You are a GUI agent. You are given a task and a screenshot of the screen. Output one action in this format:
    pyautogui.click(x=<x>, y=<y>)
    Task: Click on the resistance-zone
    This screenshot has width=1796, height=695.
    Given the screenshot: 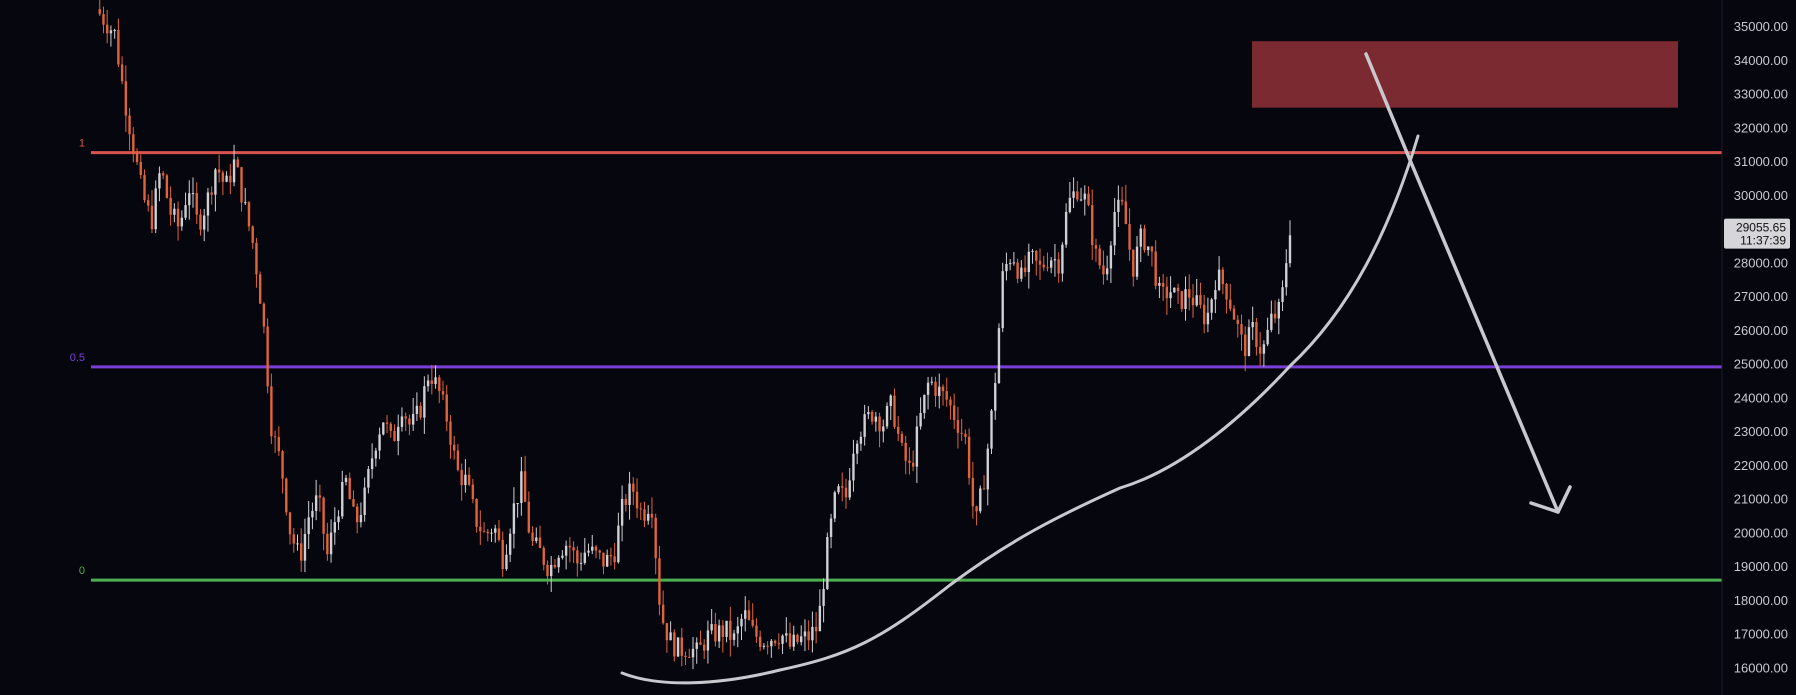 What is the action you would take?
    pyautogui.click(x=1465, y=74)
    